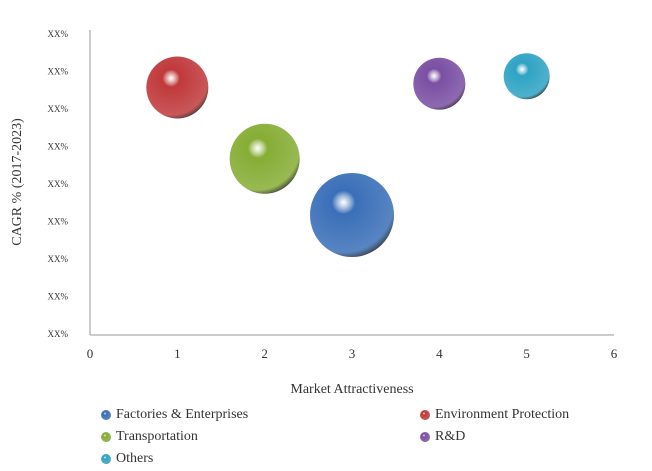 Image resolution: width=652 pixels, height=471 pixels. What do you see at coordinates (17, 182) in the screenshot?
I see `y-axis-title: CAGR % (2017-2023)` at bounding box center [17, 182].